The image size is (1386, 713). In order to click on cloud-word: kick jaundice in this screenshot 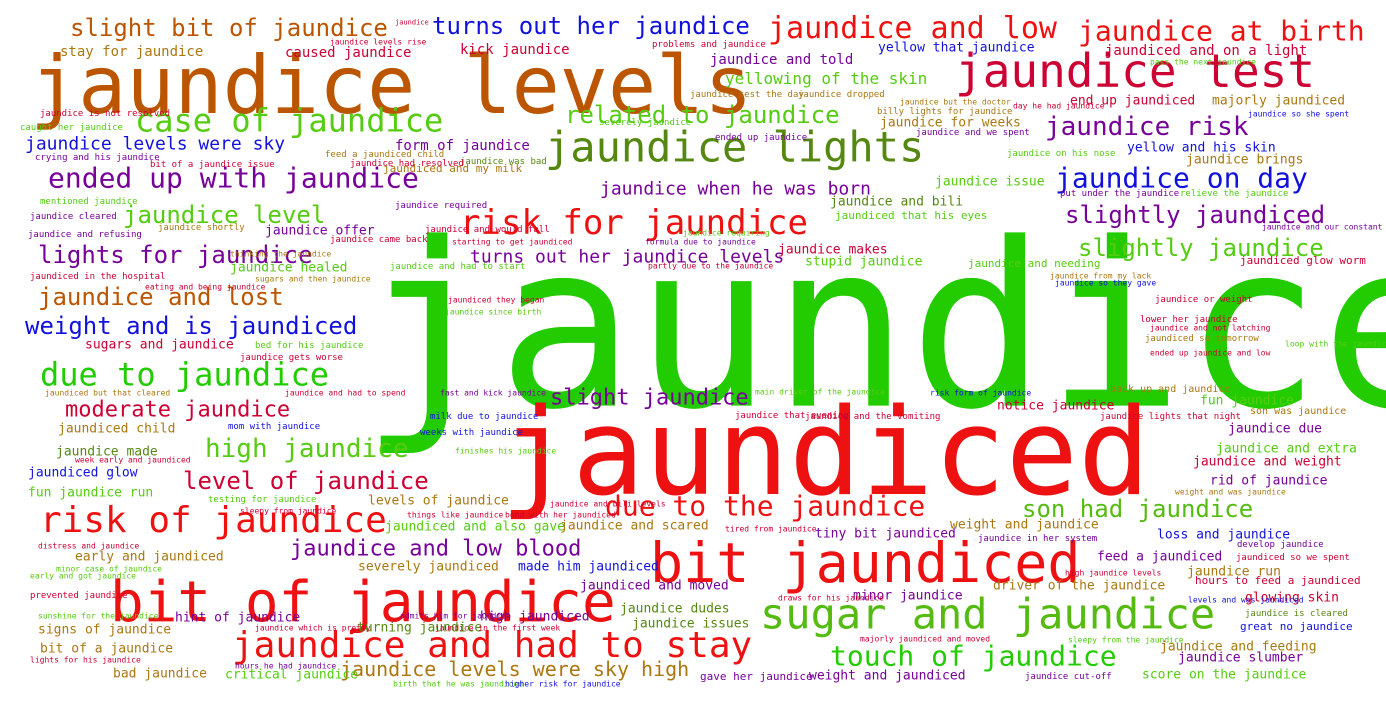, I will do `click(515, 49)`.